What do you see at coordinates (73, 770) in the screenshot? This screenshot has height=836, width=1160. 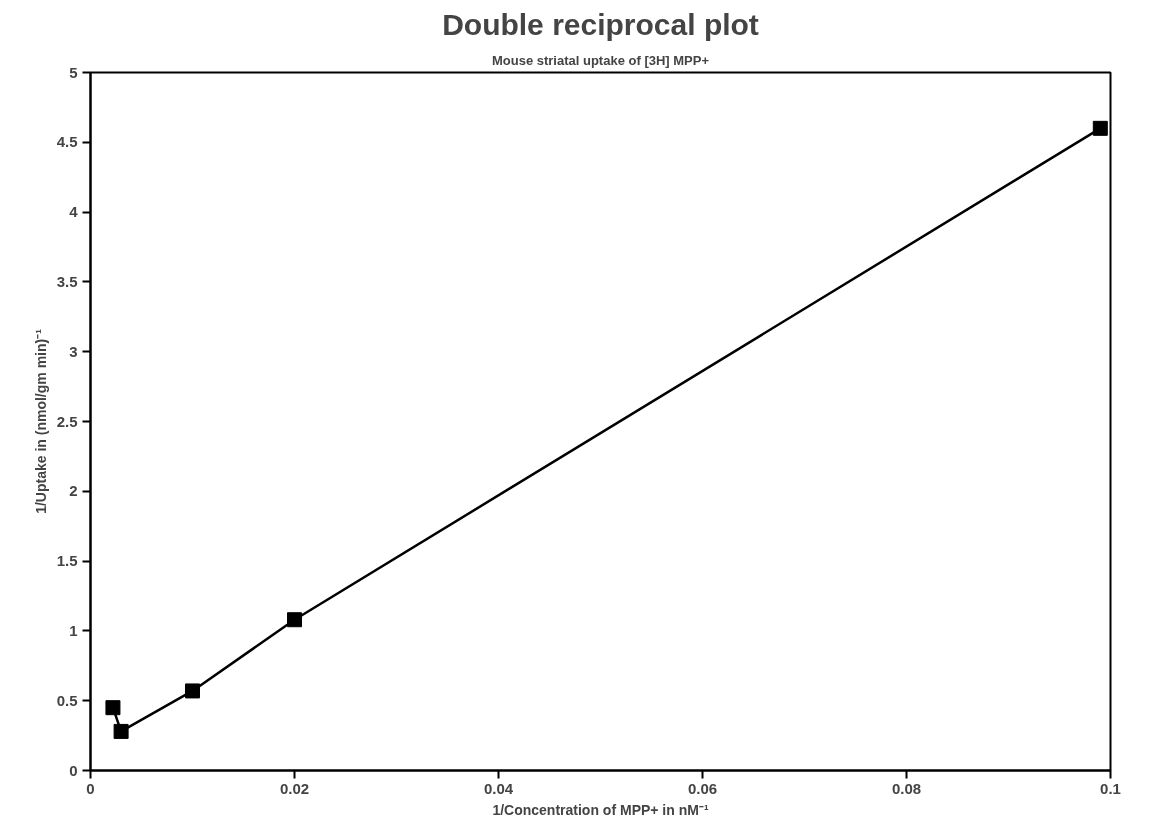 I see `y-tick-label: 0` at bounding box center [73, 770].